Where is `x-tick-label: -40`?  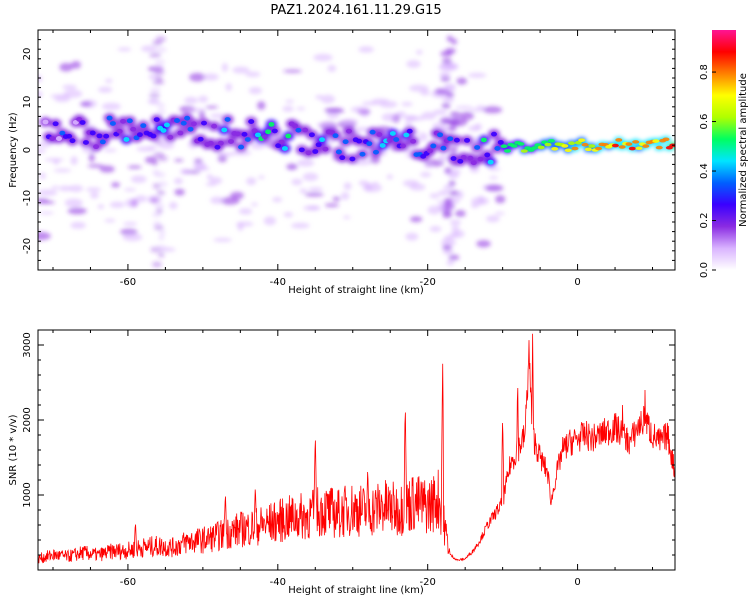
x-tick-label: -40 is located at coordinates (278, 282).